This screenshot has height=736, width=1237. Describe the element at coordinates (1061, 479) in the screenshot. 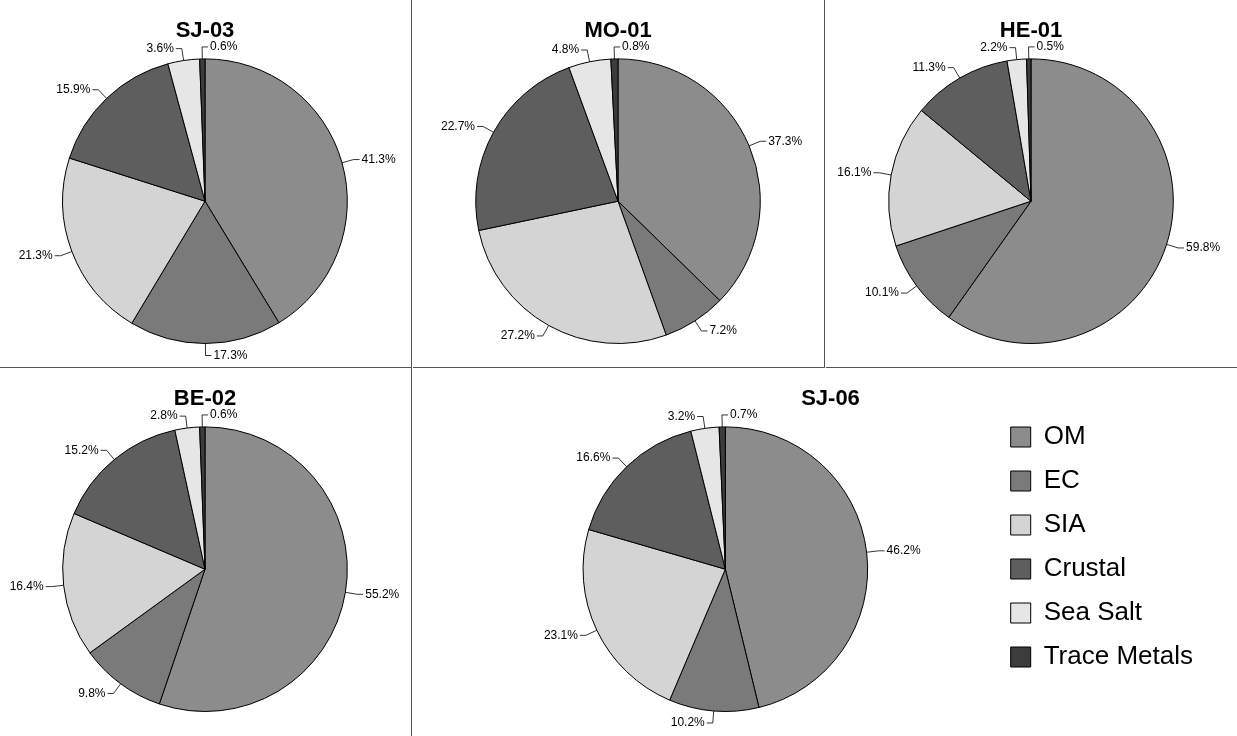

I see `legend-label: EC` at that location.